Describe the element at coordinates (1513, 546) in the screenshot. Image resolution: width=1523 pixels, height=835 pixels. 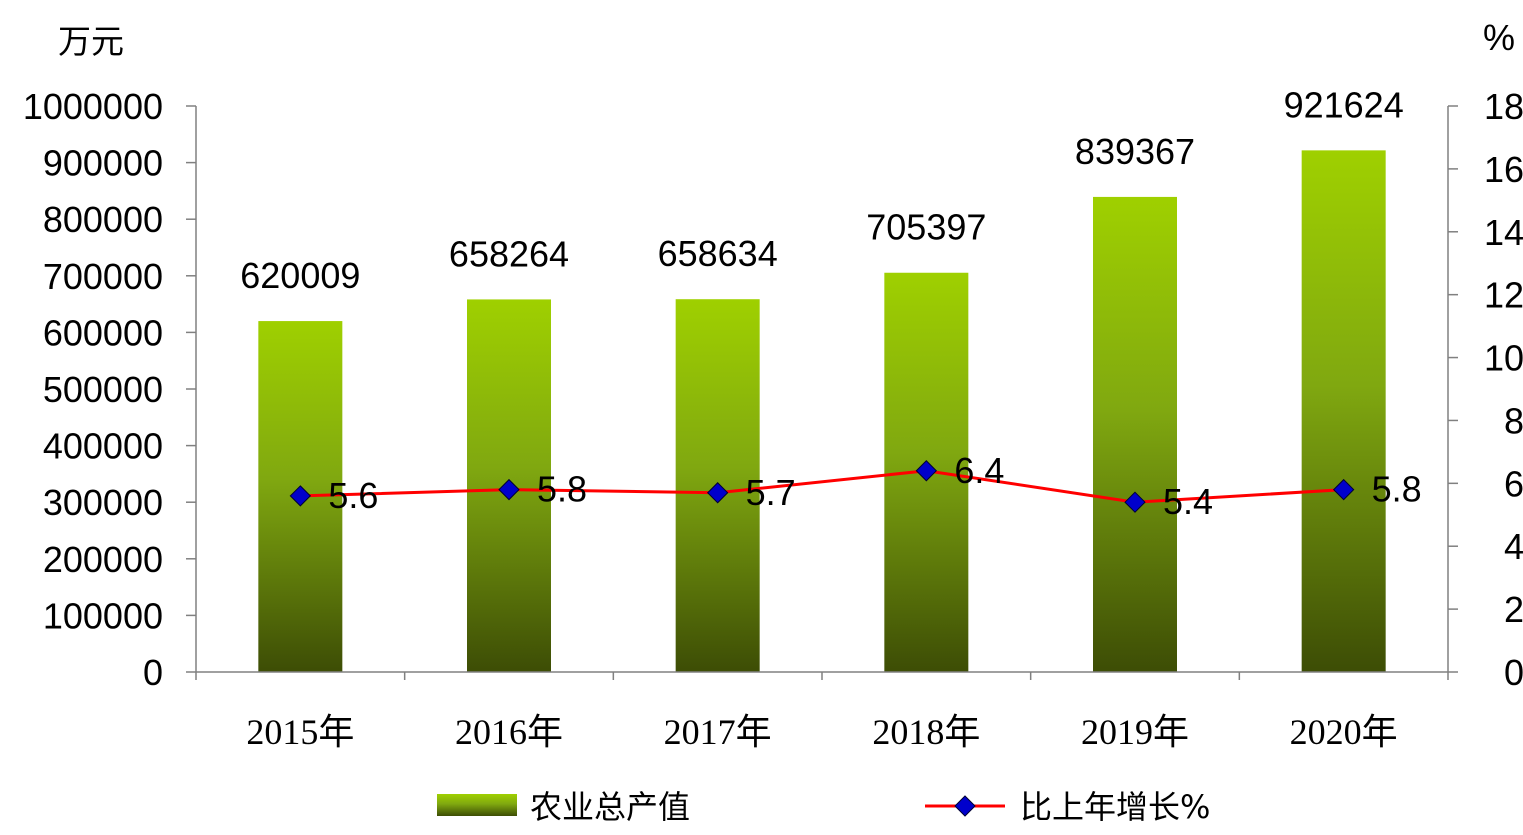
I see `right-tick-label: 4` at that location.